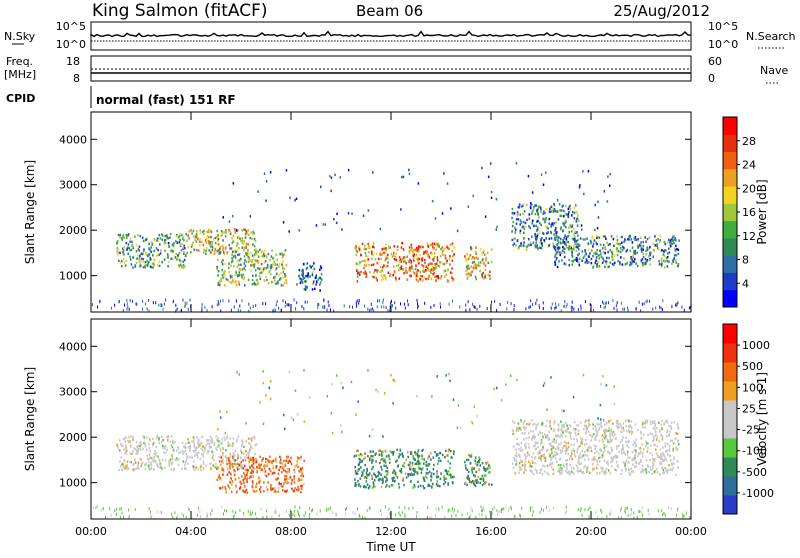  Describe the element at coordinates (749, 165) in the screenshot. I see `colorbar-tick-label: 24` at that location.